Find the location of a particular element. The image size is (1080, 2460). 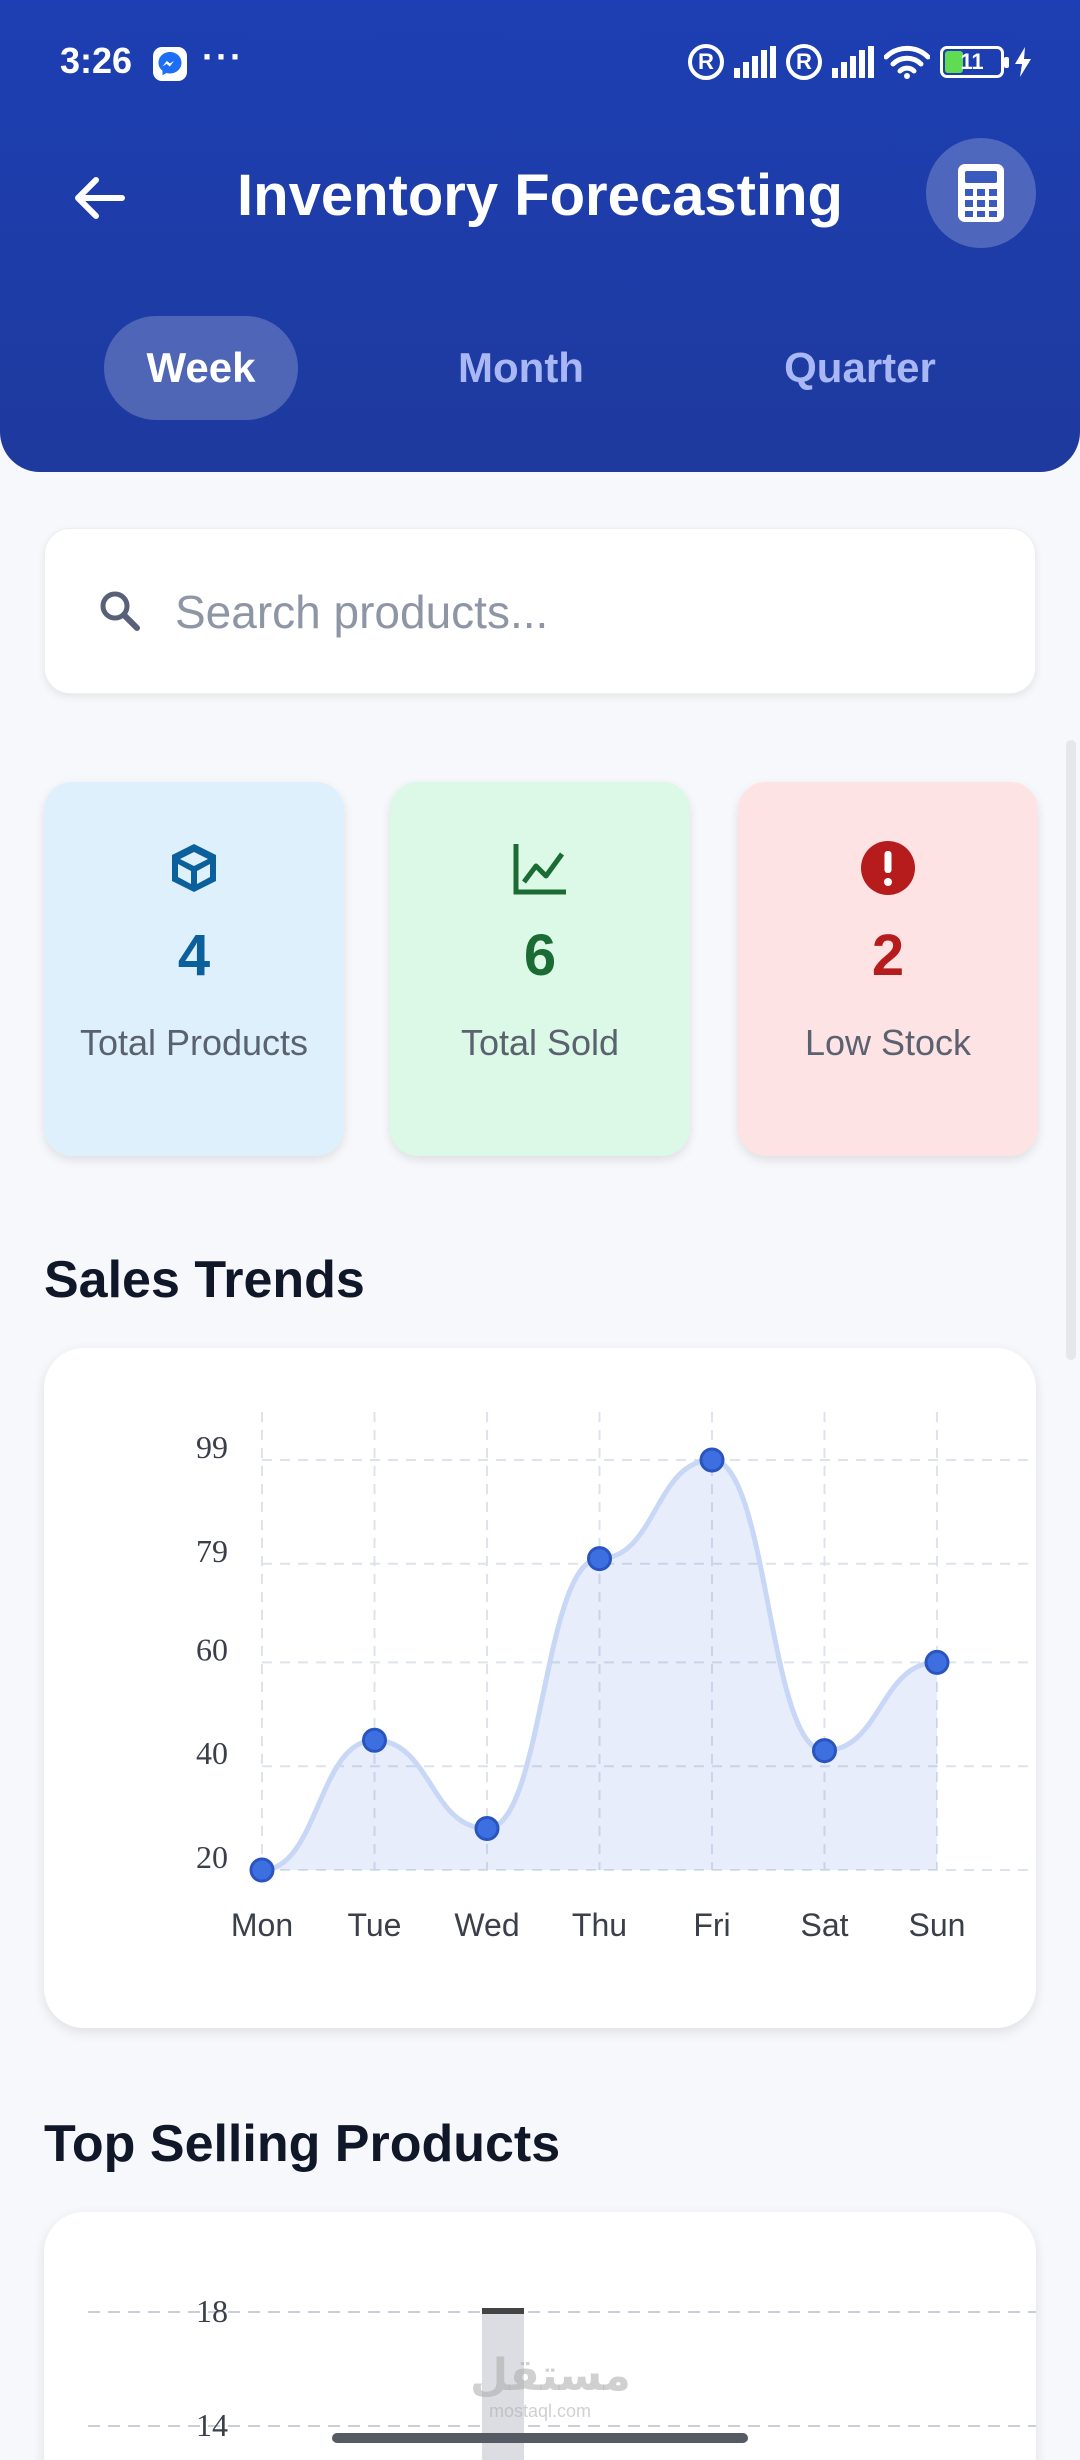

data-point-thu is located at coordinates (599, 1559).